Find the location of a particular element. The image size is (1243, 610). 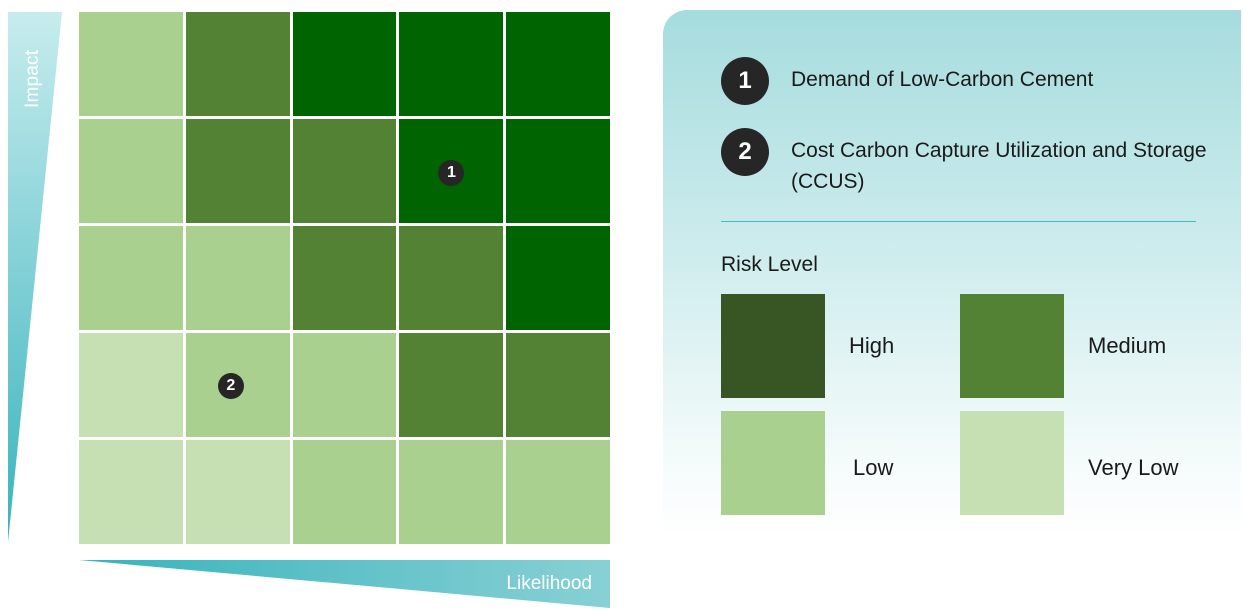

matrix-cell-r2-c4: 1 is located at coordinates (451, 171).